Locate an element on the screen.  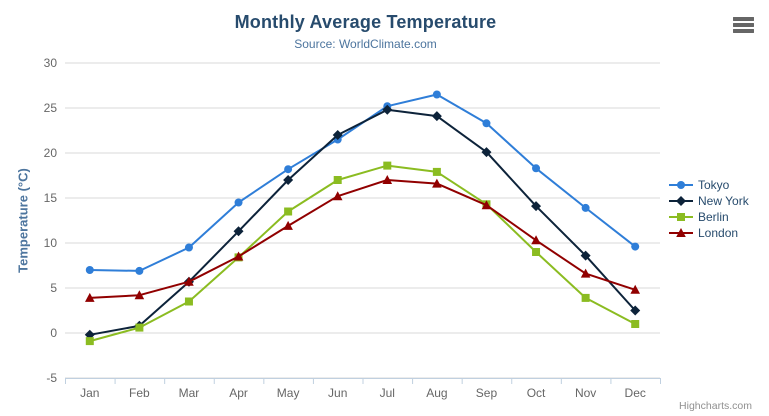
x-axis-tick-label: Dec is located at coordinates (635, 393).